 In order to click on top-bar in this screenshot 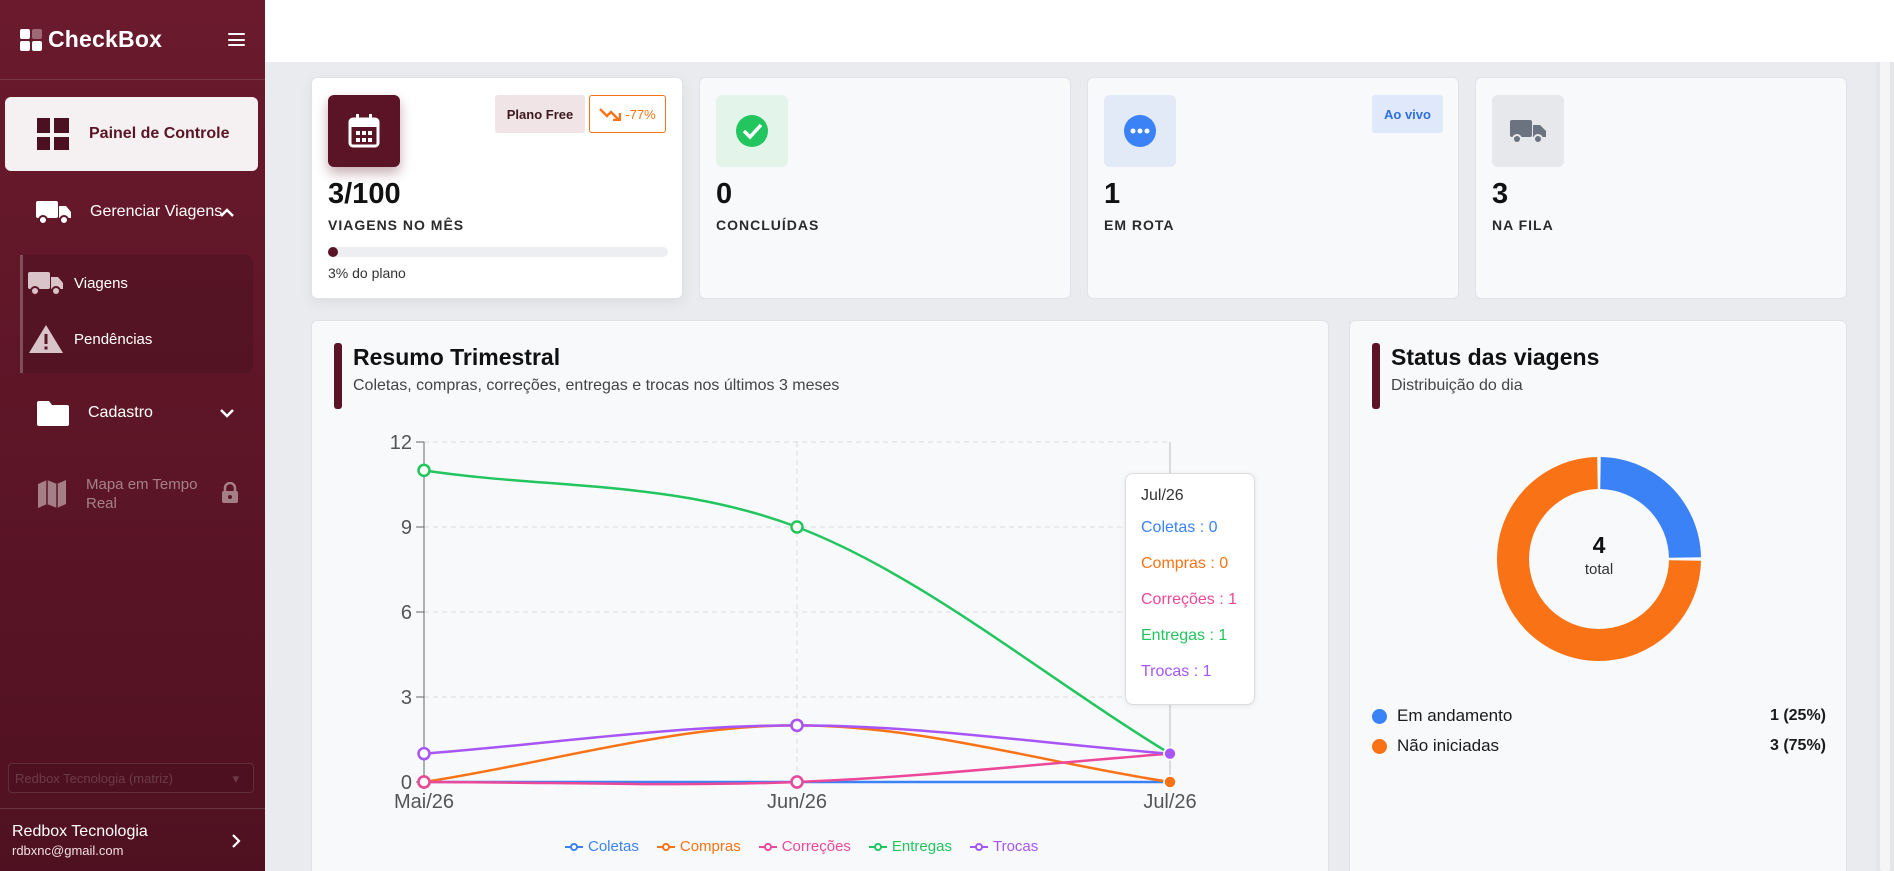, I will do `click(1079, 31)`.